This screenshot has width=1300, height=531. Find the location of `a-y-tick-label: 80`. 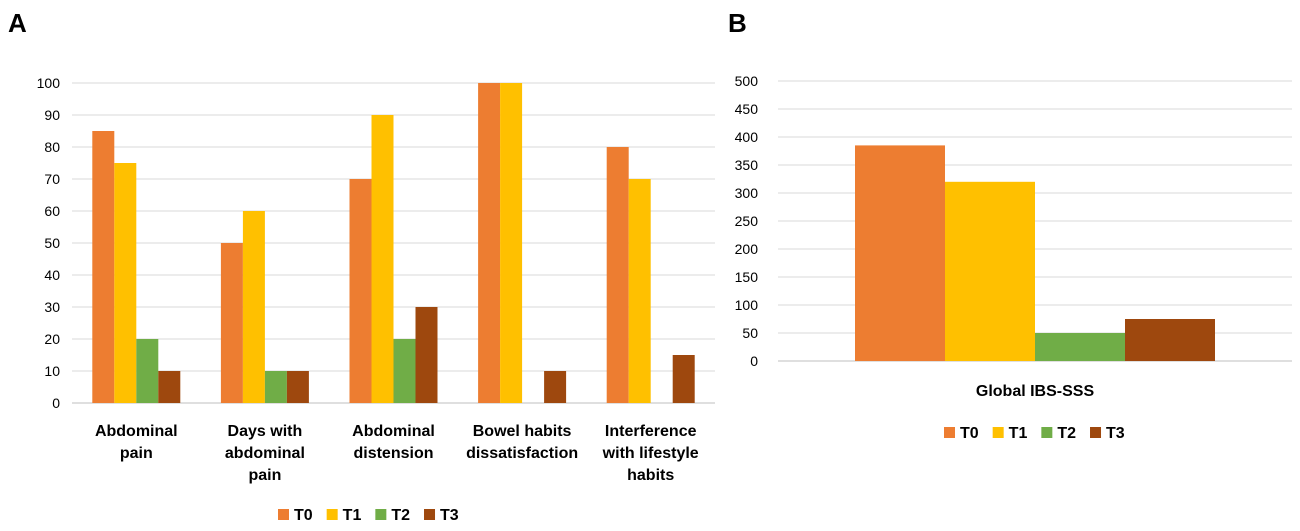

a-y-tick-label: 80 is located at coordinates (52, 147).